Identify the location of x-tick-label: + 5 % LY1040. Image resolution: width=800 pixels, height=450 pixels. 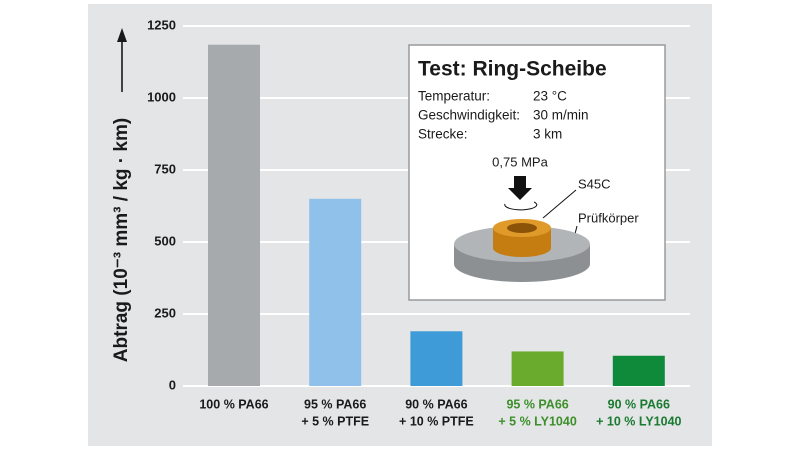
(537, 421).